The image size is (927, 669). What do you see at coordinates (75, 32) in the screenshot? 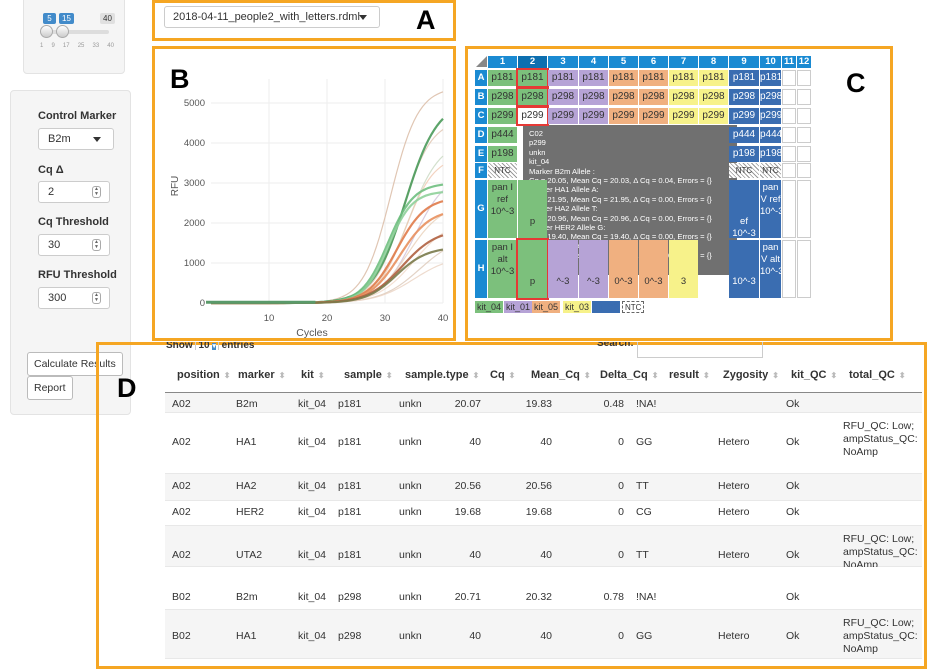
I see `range-slider-track` at bounding box center [75, 32].